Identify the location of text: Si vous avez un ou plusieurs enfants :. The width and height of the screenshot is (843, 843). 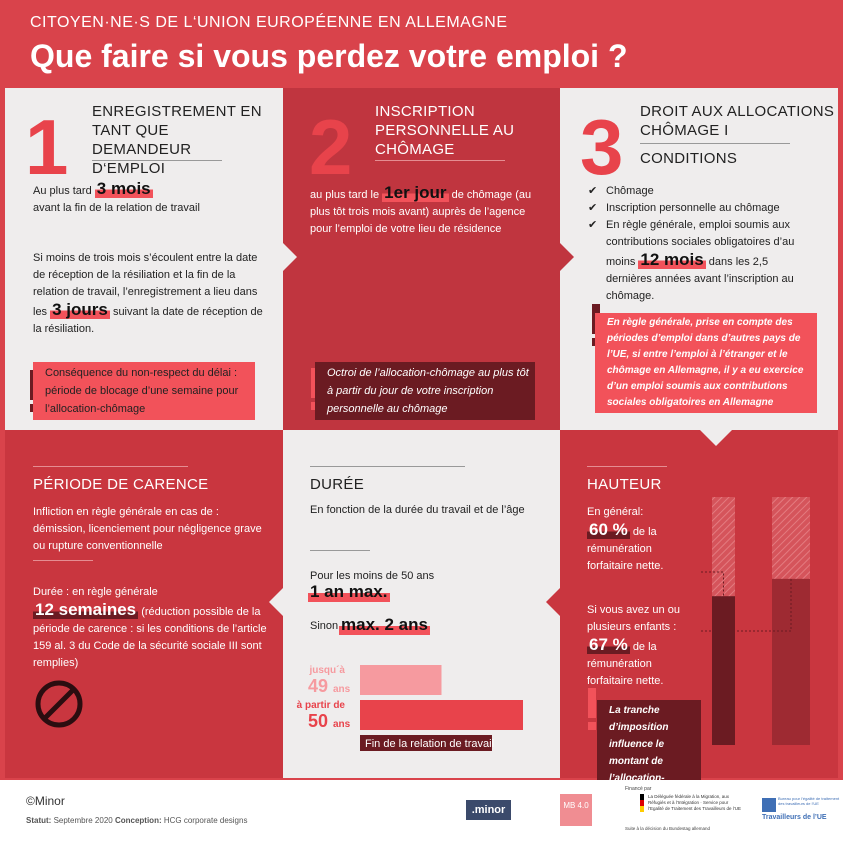
(633, 618).